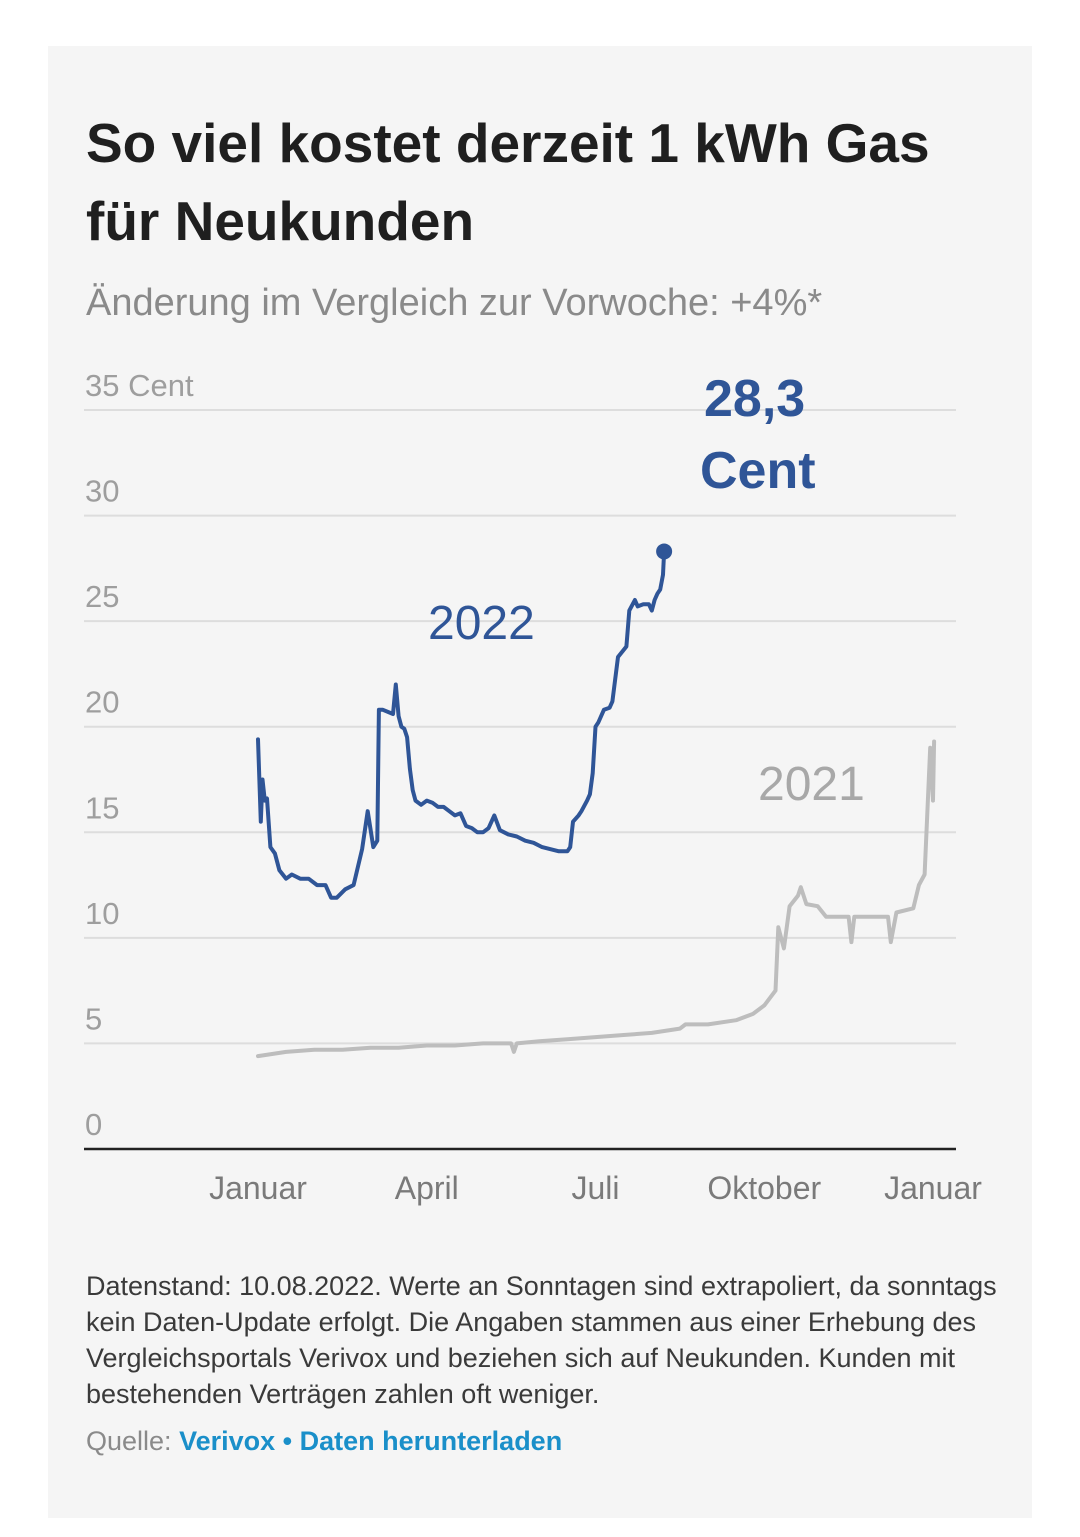 Image resolution: width=1080 pixels, height=1537 pixels. I want to click on current-value-label: 28,3, so click(754, 399).